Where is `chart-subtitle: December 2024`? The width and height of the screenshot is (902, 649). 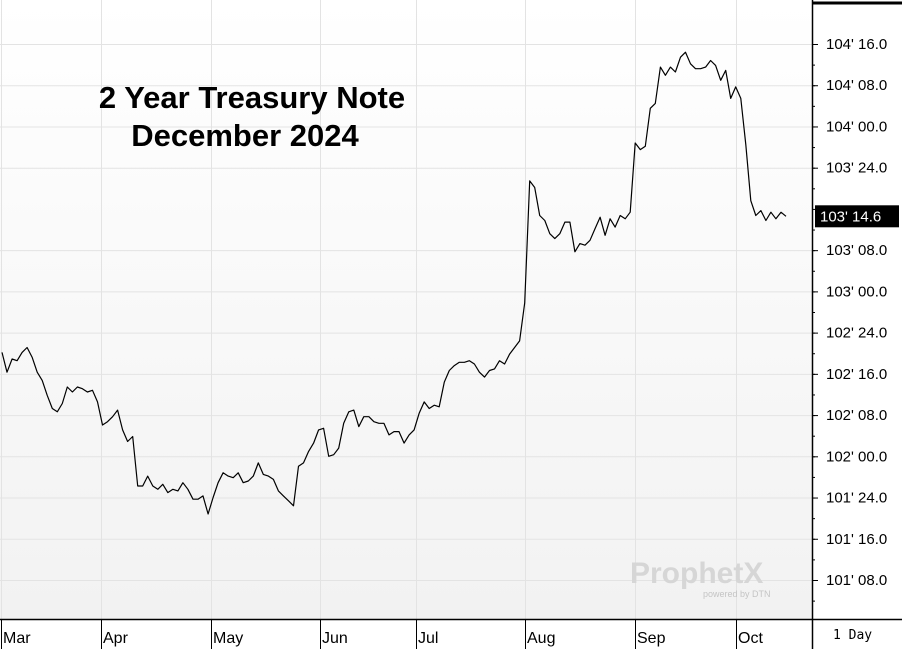 chart-subtitle: December 2024 is located at coordinates (245, 135).